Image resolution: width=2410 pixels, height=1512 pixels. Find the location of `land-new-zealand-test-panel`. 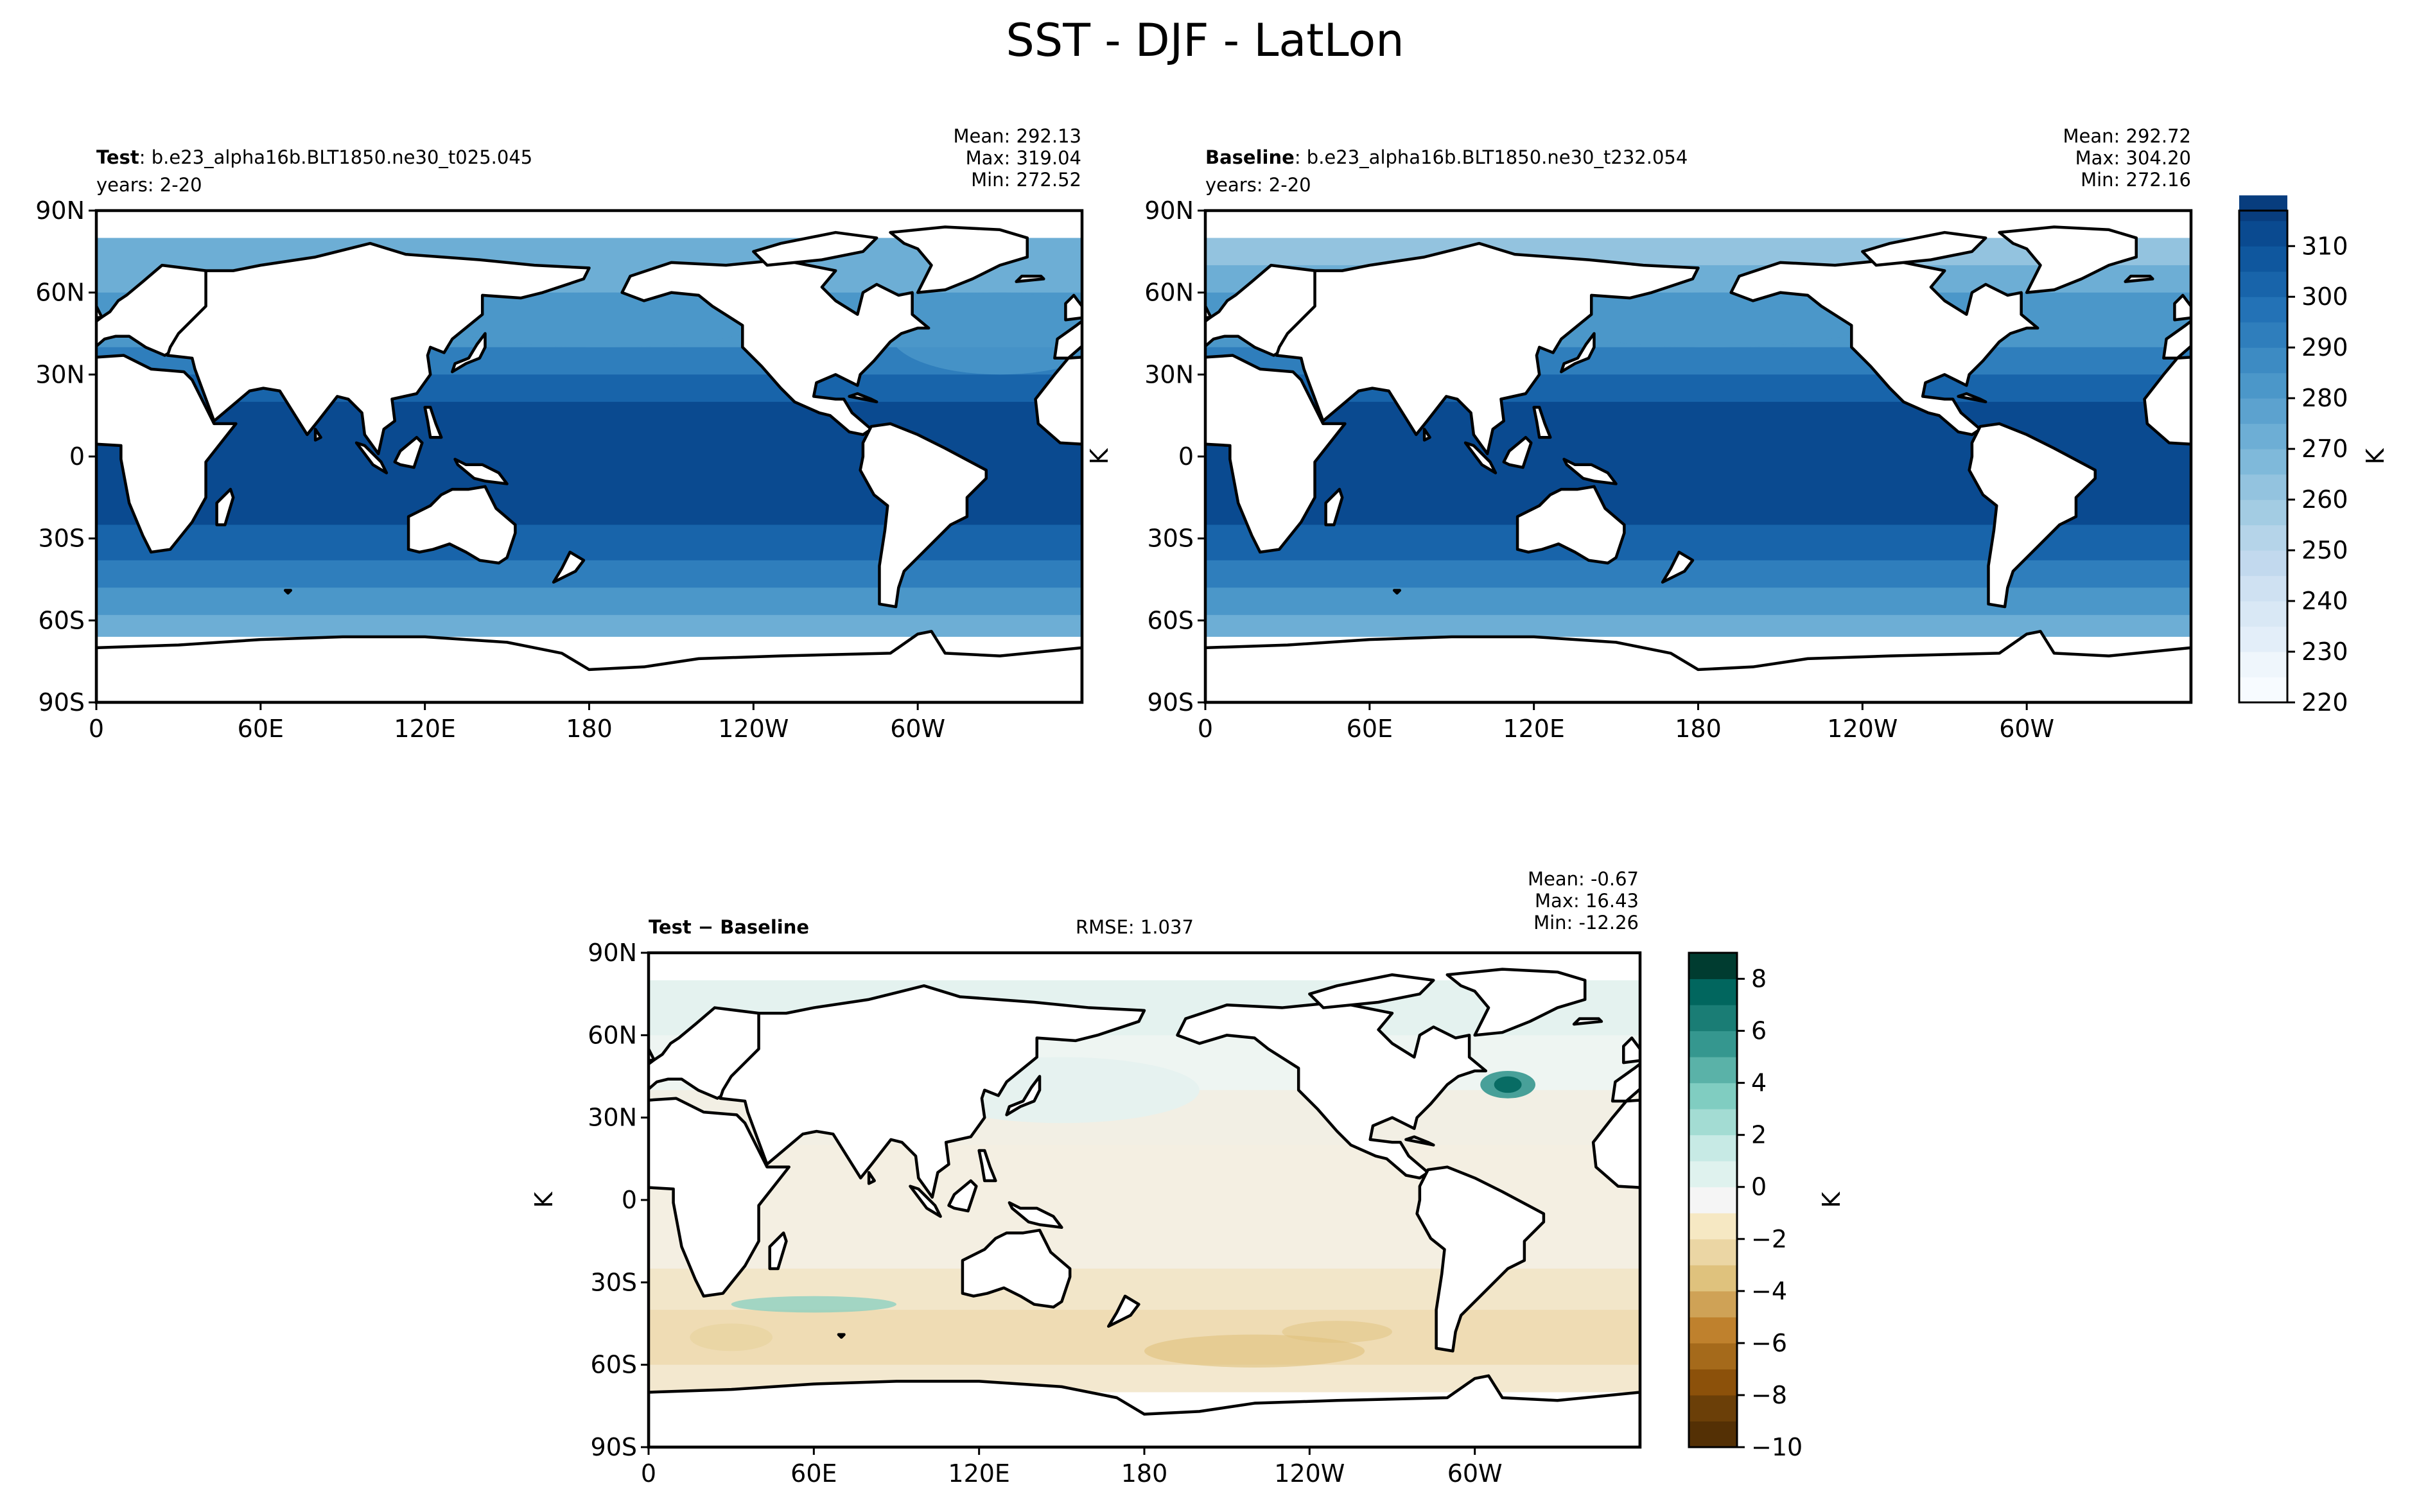

land-new-zealand-test-panel is located at coordinates (1554, 567).